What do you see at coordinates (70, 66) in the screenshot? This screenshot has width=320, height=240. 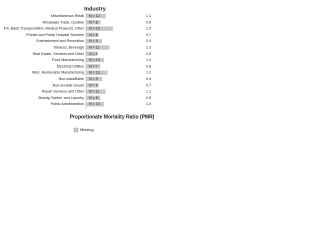 I see `category-label: Electrical Utilities` at bounding box center [70, 66].